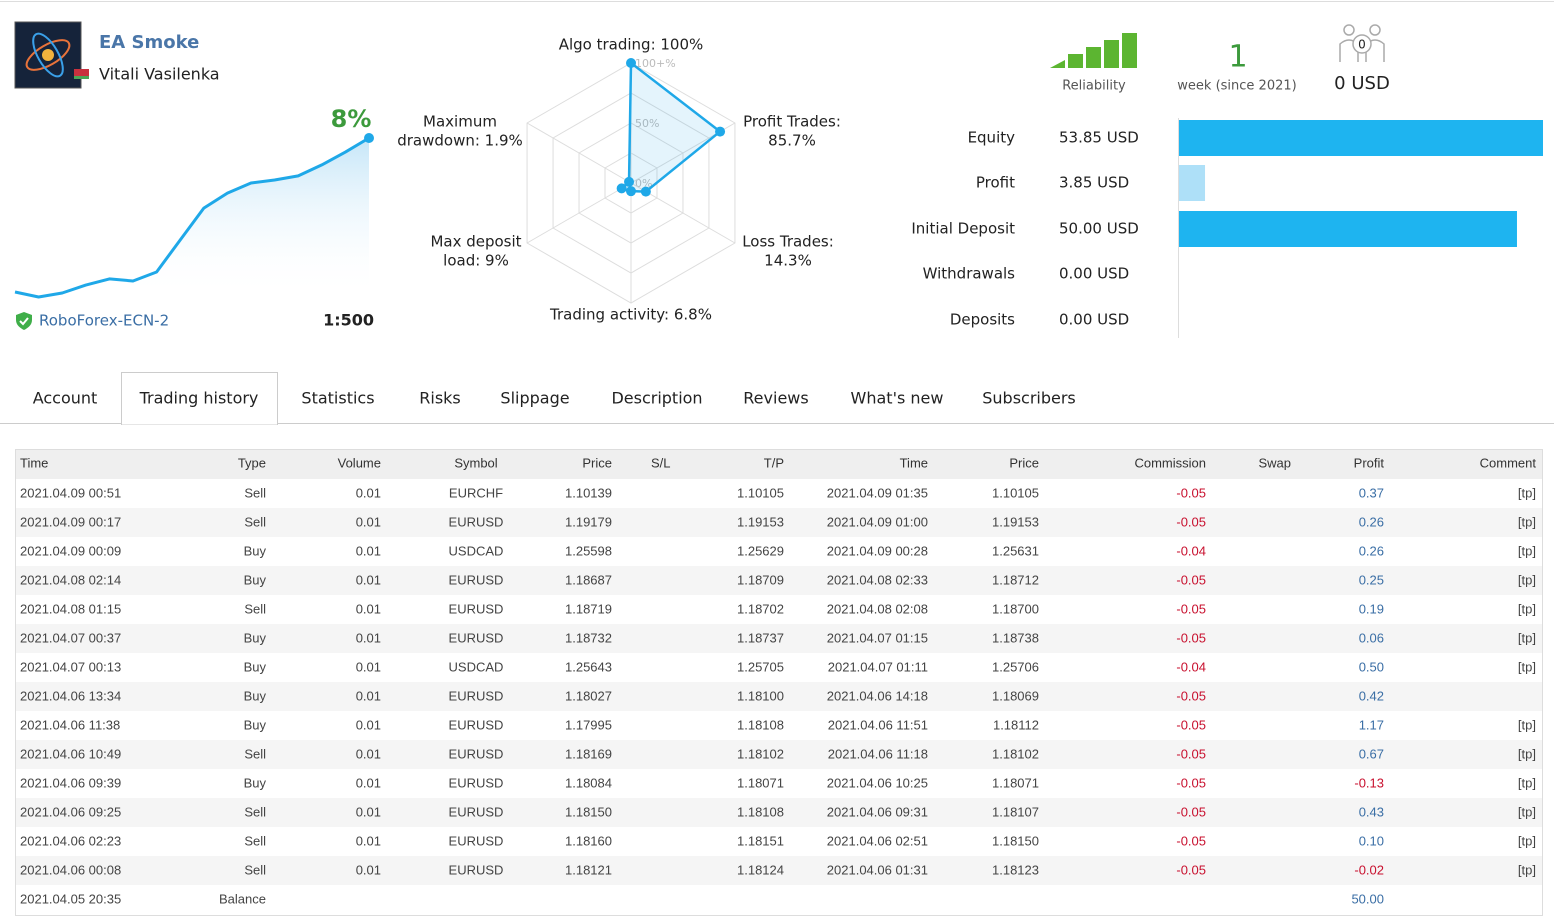 The width and height of the screenshot is (1554, 921). I want to click on table-cell: 1.18709, so click(760, 579).